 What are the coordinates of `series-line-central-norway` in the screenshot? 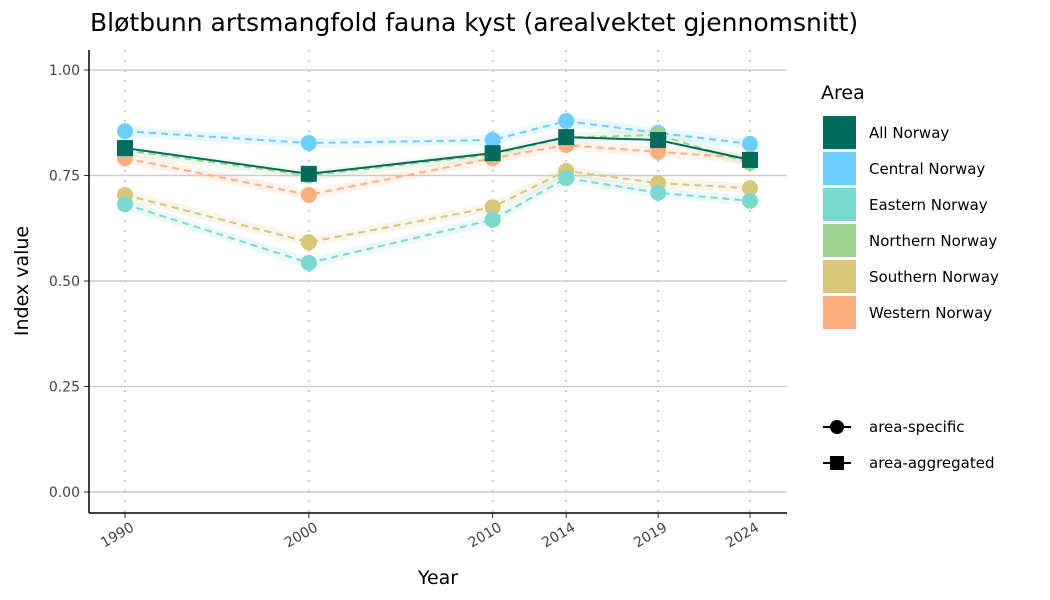 It's located at (437, 132).